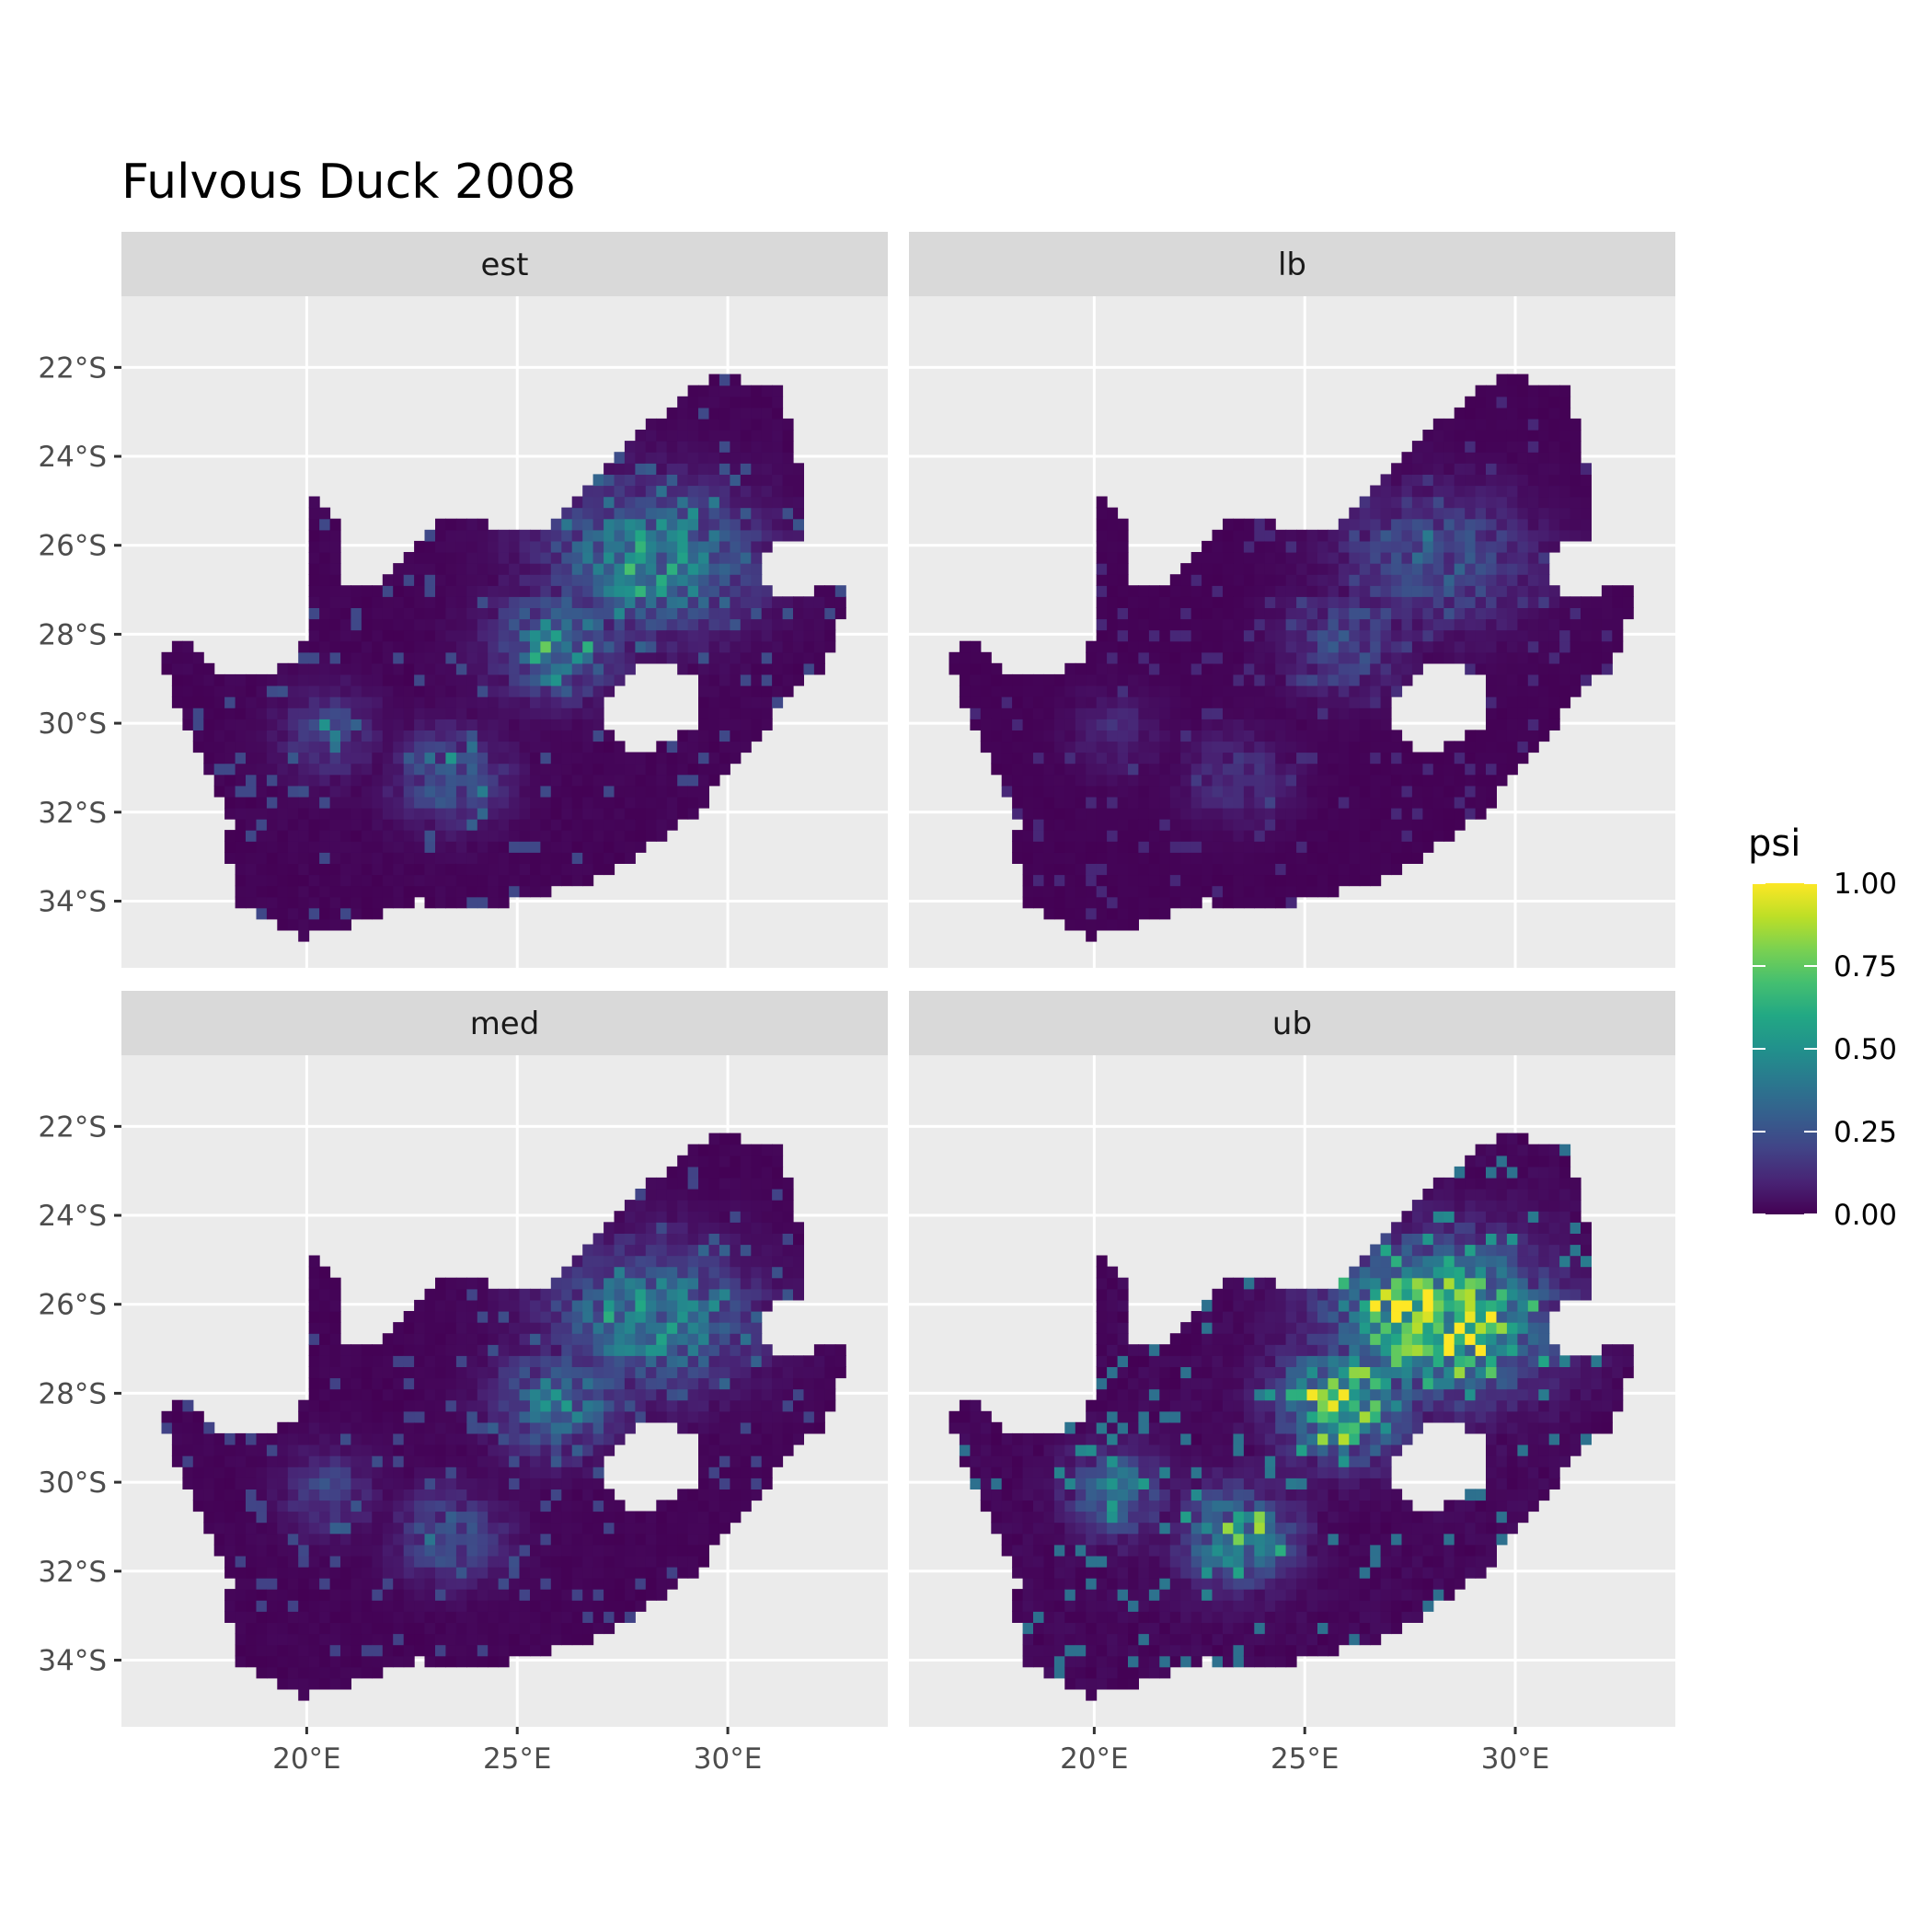 The width and height of the screenshot is (1932, 1932). What do you see at coordinates (1865, 884) in the screenshot?
I see `legend-break-label: 1.00` at bounding box center [1865, 884].